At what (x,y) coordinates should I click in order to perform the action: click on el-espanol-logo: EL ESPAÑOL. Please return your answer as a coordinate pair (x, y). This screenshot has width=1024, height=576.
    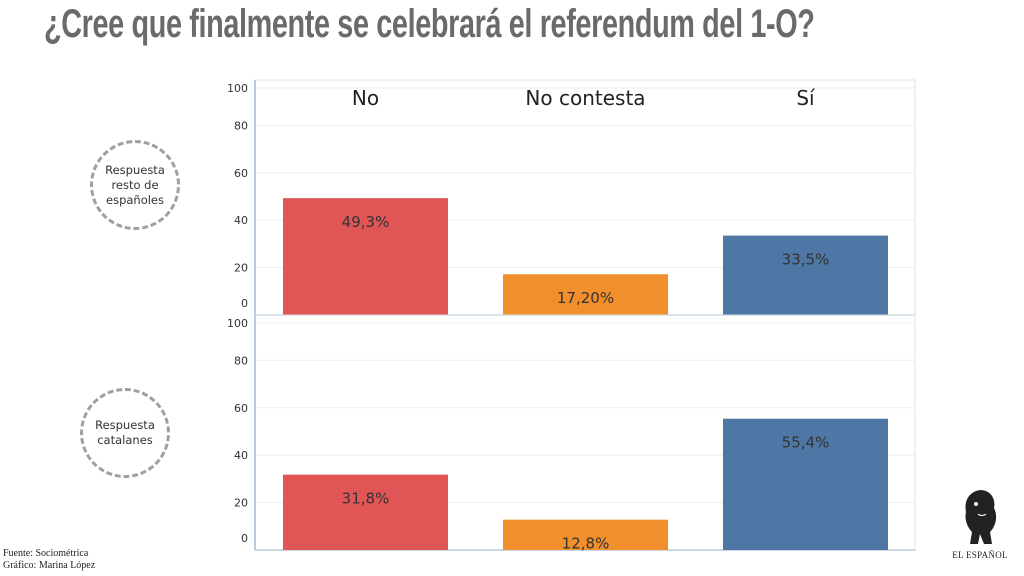
    Looking at the image, I should click on (980, 524).